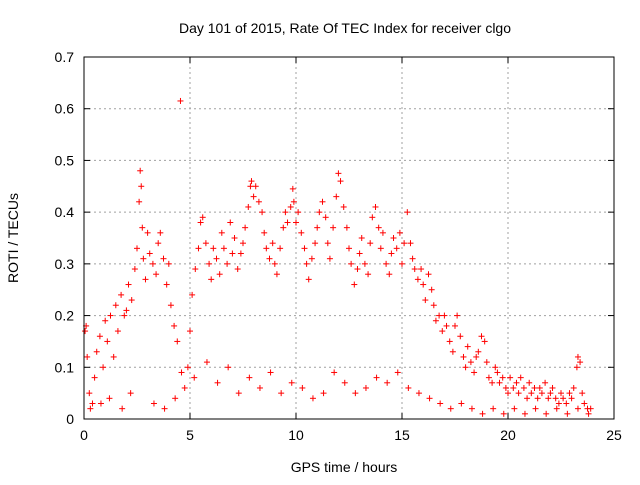 Image resolution: width=640 pixels, height=485 pixels. Describe the element at coordinates (508, 435) in the screenshot. I see `x-tick-label: 20` at that location.